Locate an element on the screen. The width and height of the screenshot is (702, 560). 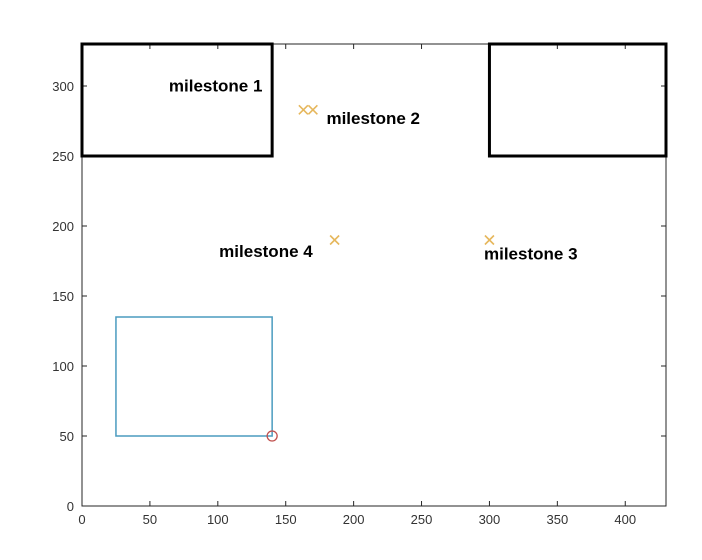
x-tick-label: 250 is located at coordinates (422, 519).